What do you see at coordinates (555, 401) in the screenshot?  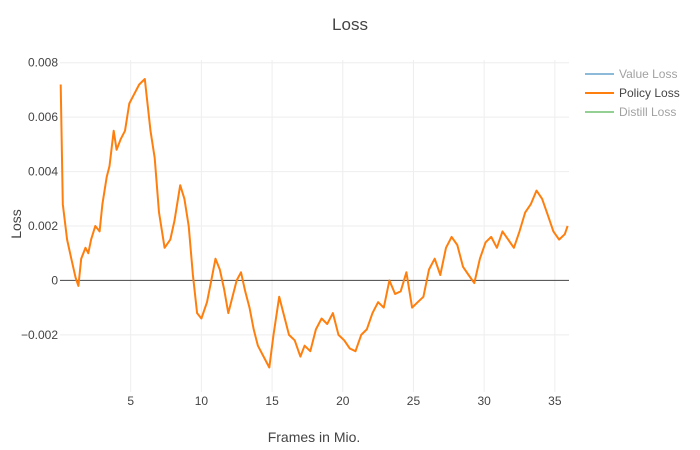 I see `x-tick-label-6: 35` at bounding box center [555, 401].